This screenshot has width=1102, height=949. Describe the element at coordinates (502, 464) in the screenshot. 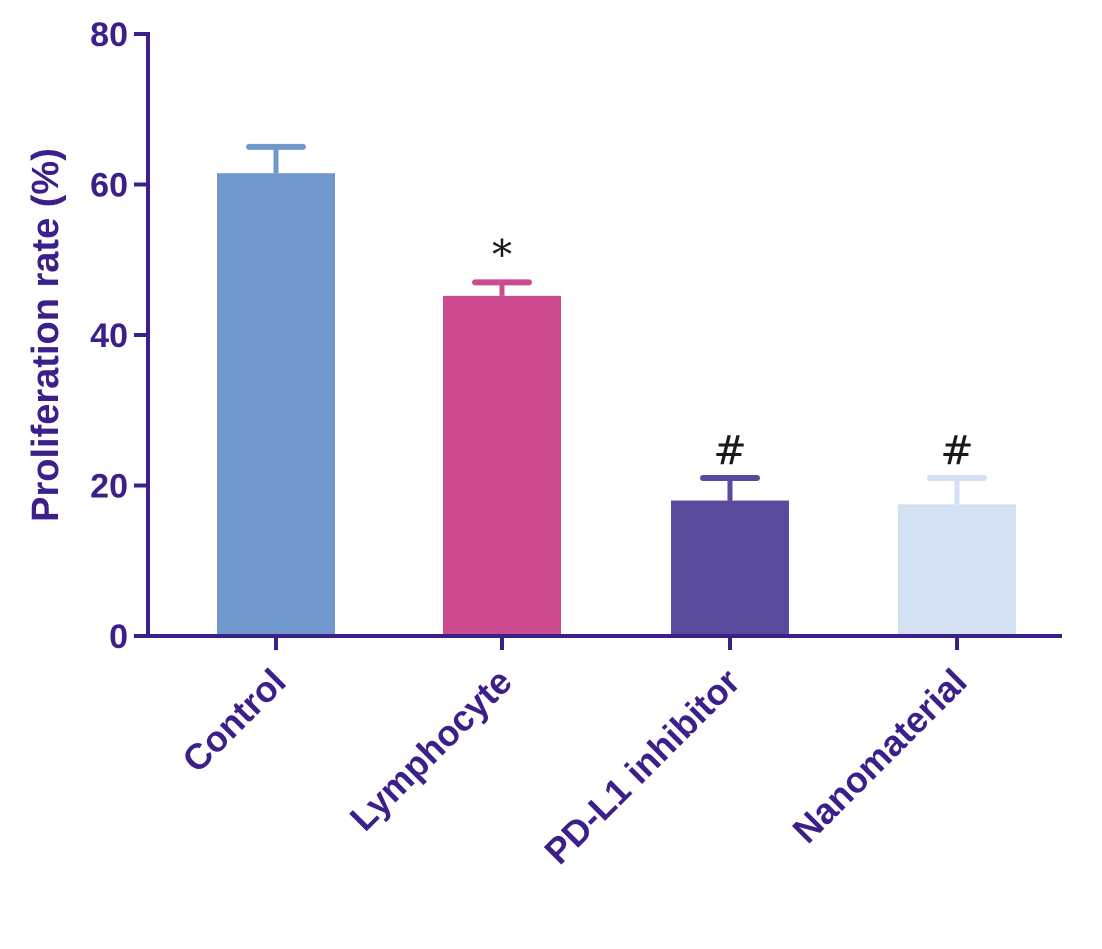

I see `bar-lymphocyte` at that location.